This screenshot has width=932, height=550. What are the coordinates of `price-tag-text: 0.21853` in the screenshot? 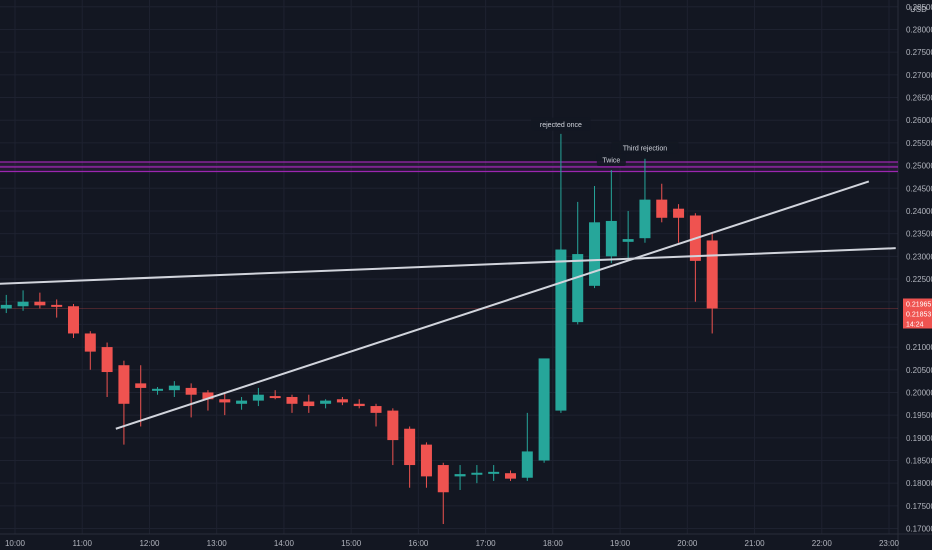 It's located at (918, 315).